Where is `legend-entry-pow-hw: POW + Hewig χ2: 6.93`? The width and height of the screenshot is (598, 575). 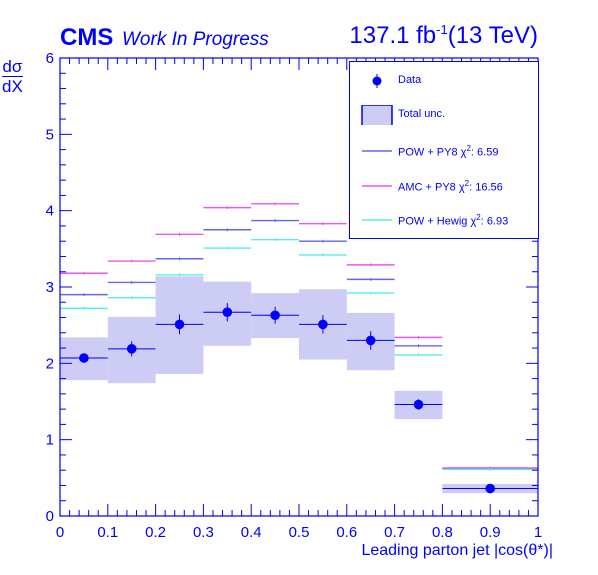
legend-entry-pow-hw: POW + Hewig χ2: 6.93 is located at coordinates (444, 220).